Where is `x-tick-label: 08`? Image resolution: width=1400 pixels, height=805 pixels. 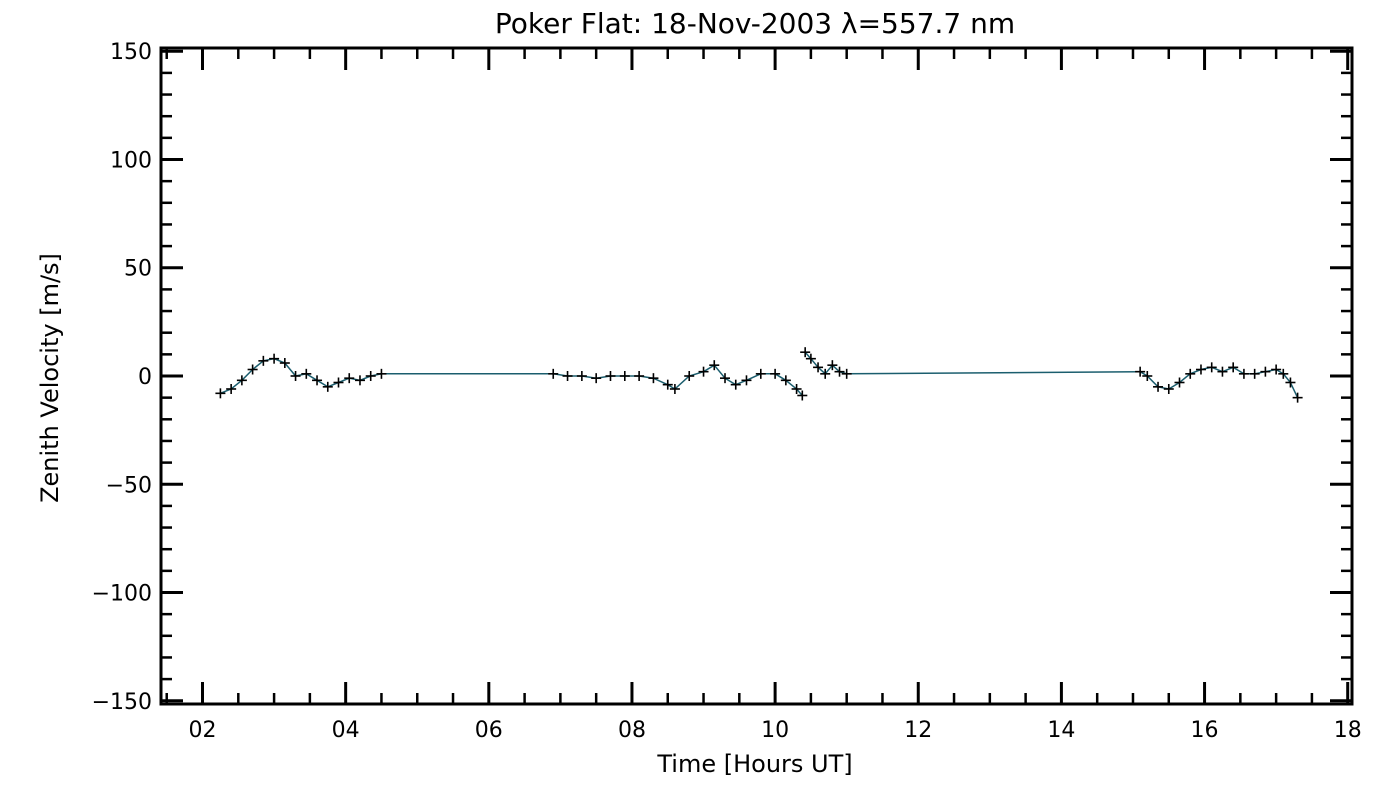
x-tick-label: 08 is located at coordinates (632, 730).